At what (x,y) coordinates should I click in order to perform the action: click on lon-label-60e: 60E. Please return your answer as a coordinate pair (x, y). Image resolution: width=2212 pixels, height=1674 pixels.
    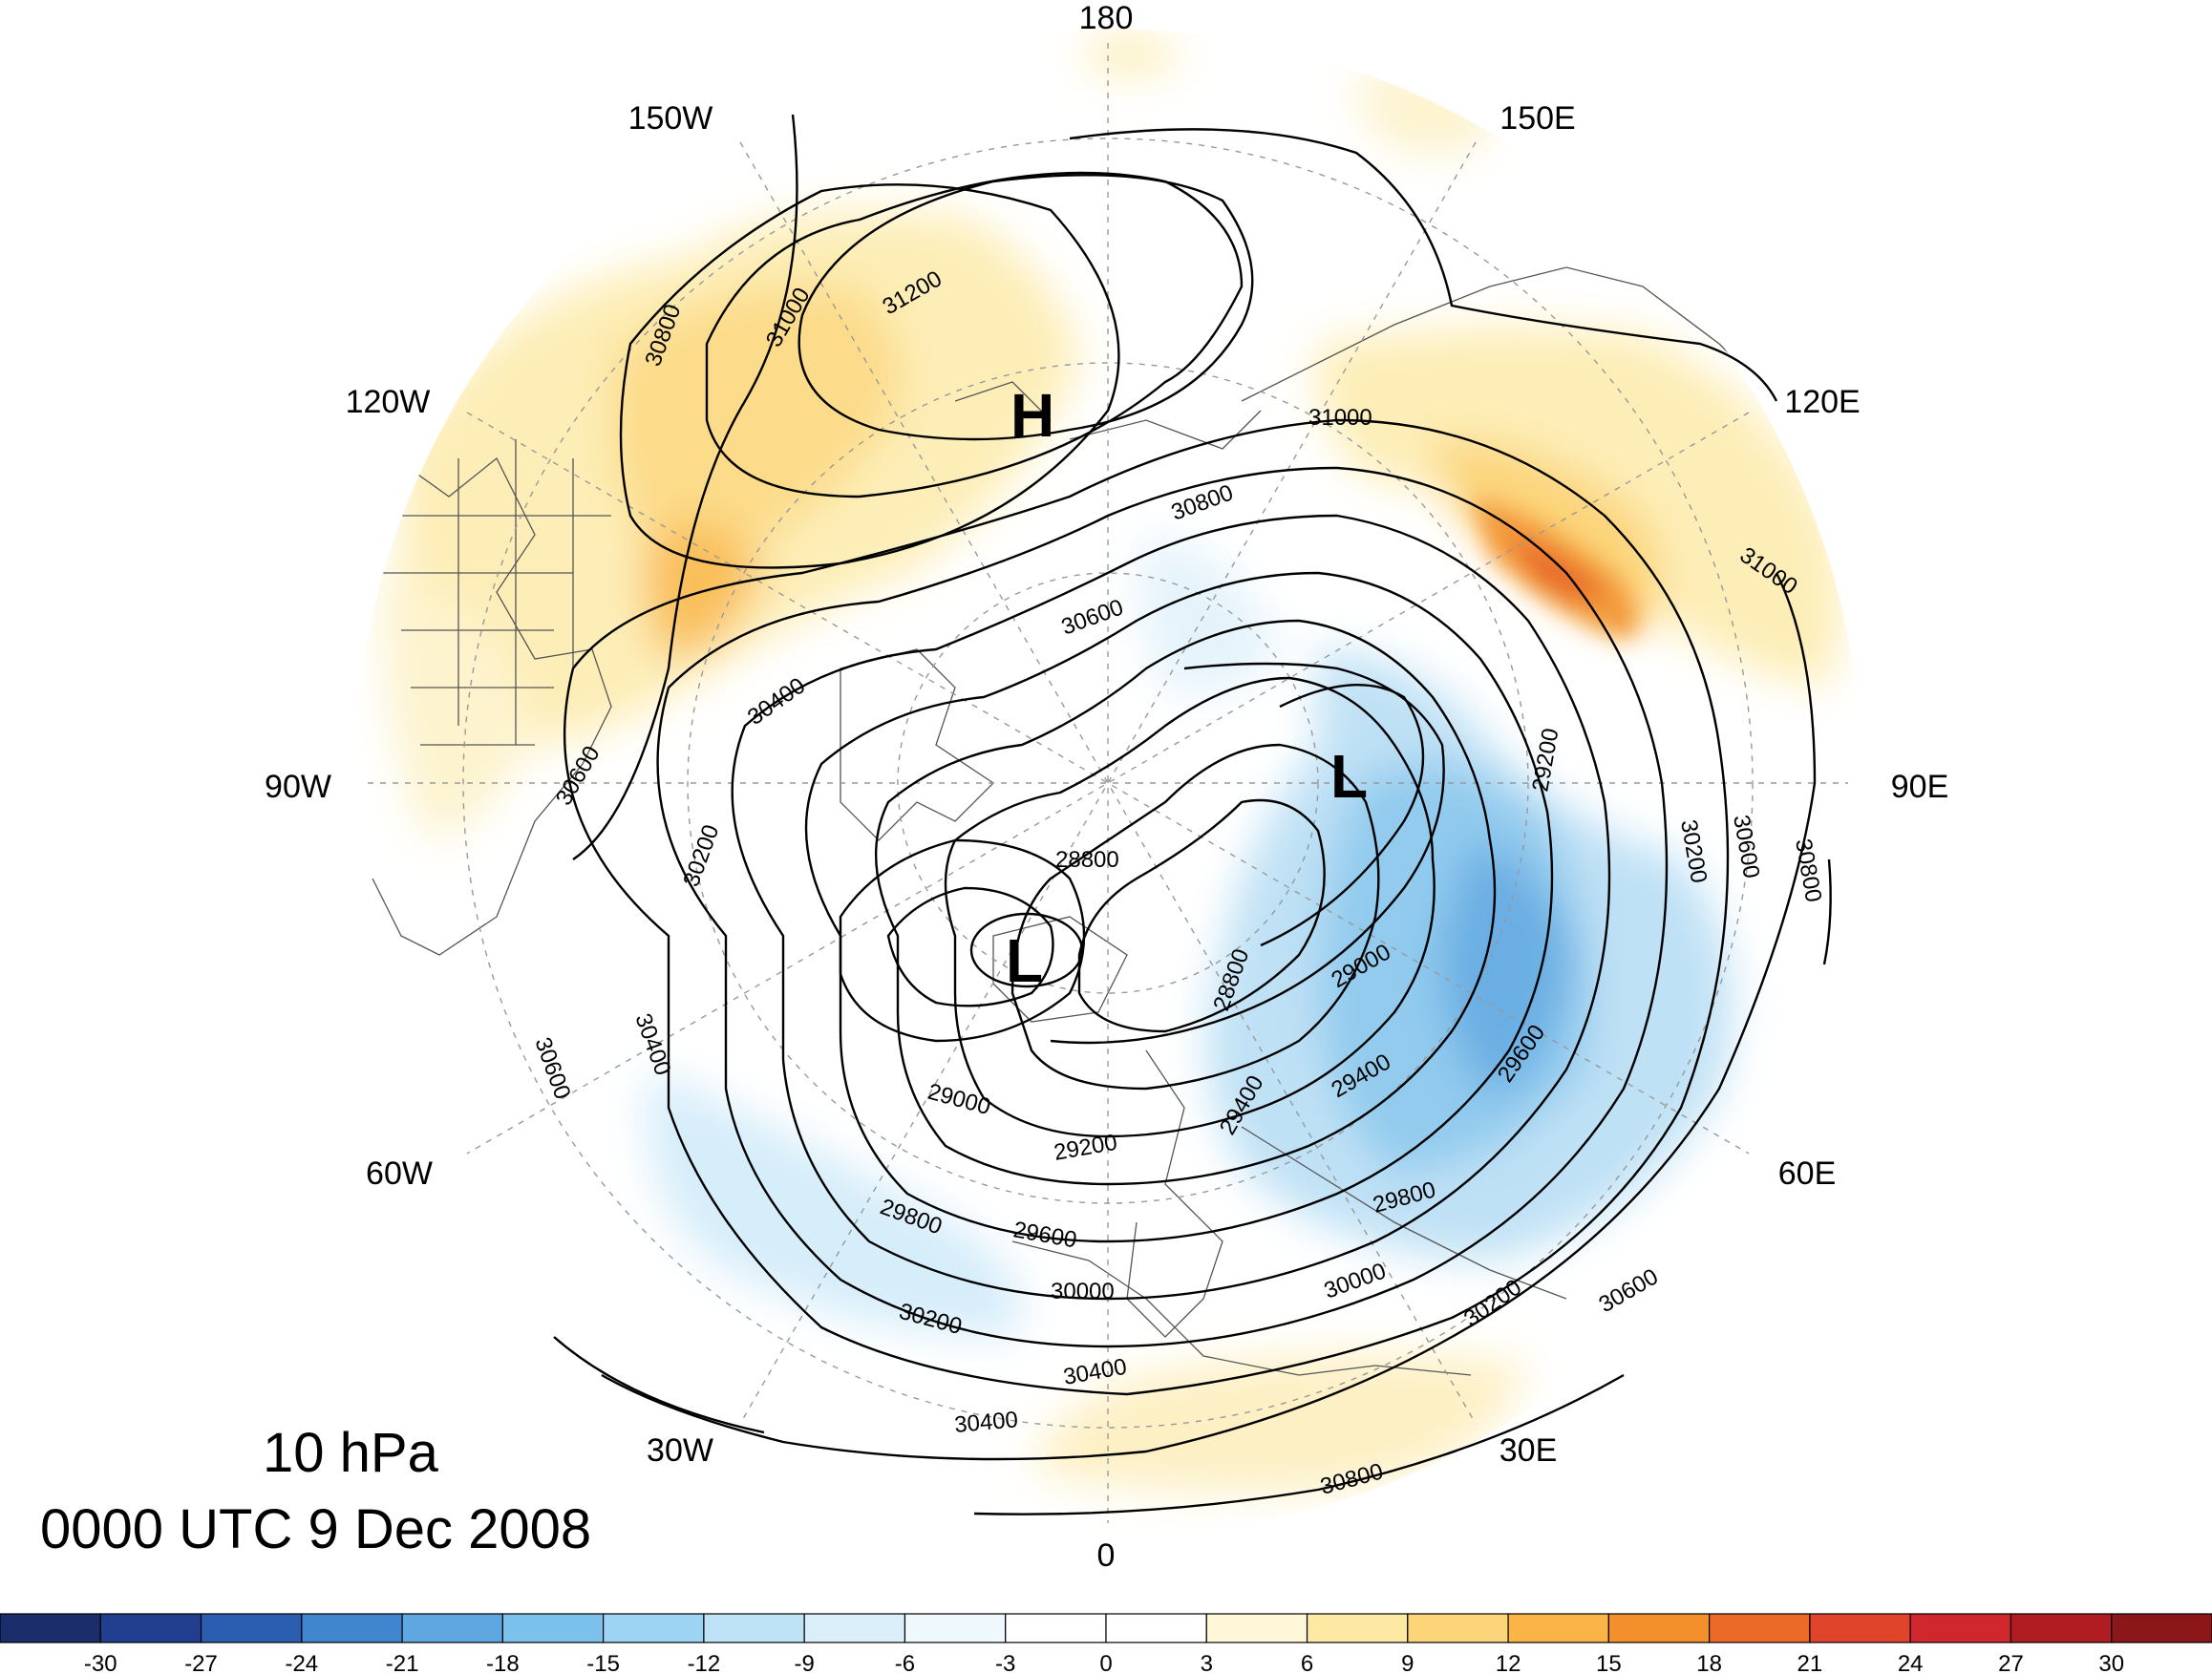
    Looking at the image, I should click on (1807, 1173).